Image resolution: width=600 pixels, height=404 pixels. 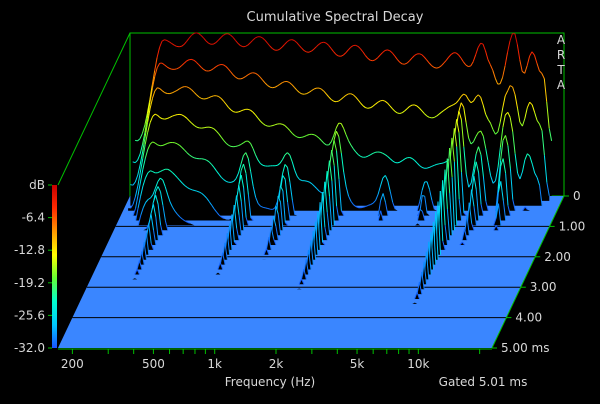 What do you see at coordinates (577, 196) in the screenshot?
I see `time-tick-label: 0` at bounding box center [577, 196].